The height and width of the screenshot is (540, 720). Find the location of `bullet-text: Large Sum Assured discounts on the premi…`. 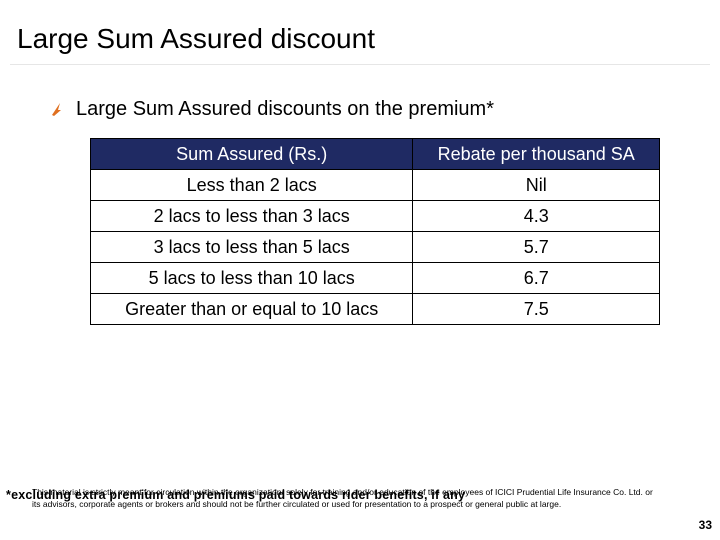

bullet-text: Large Sum Assured discounts on the premi… is located at coordinates (285, 108).